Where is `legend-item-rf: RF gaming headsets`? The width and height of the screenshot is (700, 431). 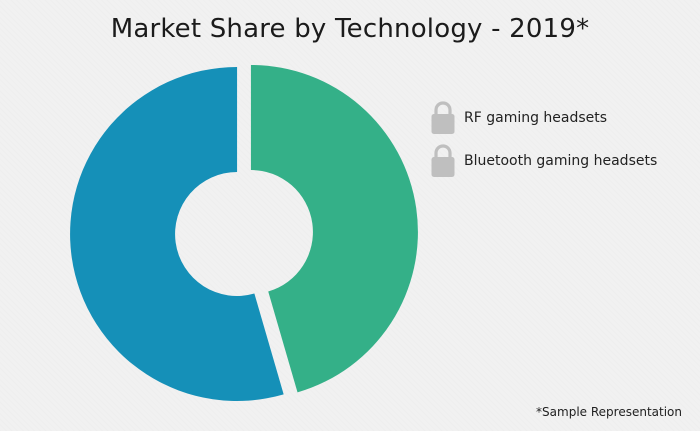
legend-item-rf: RF gaming headsets is located at coordinates (543, 118).